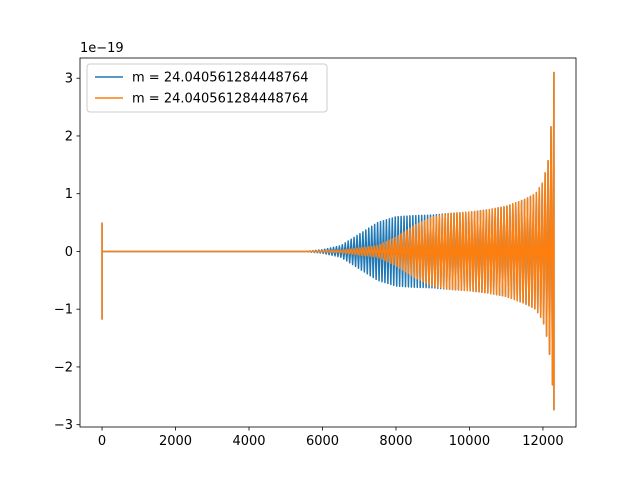 The image size is (640, 480). Describe the element at coordinates (102, 441) in the screenshot. I see `x-tick-label: 0` at that location.